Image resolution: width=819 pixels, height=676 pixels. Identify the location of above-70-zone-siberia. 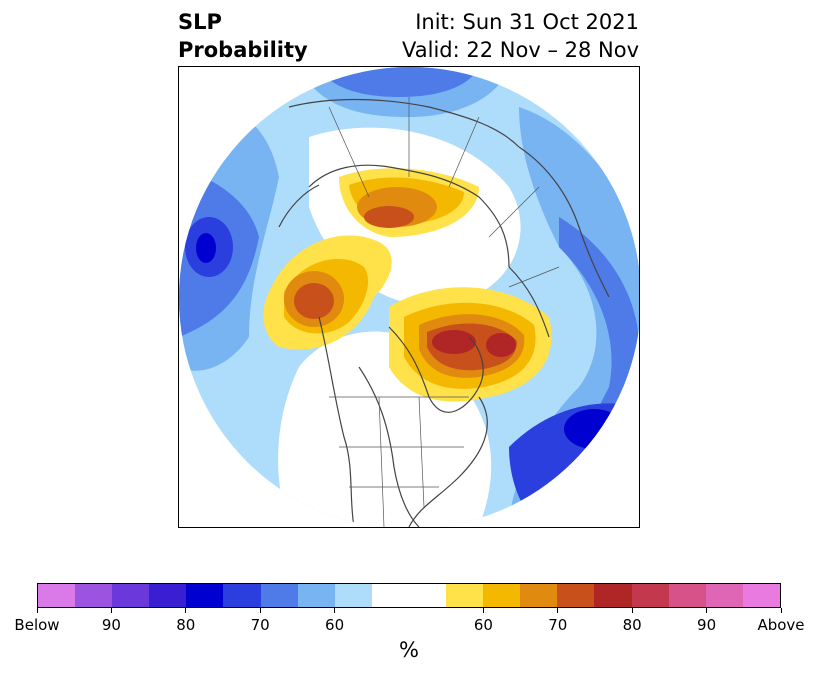
(389, 217).